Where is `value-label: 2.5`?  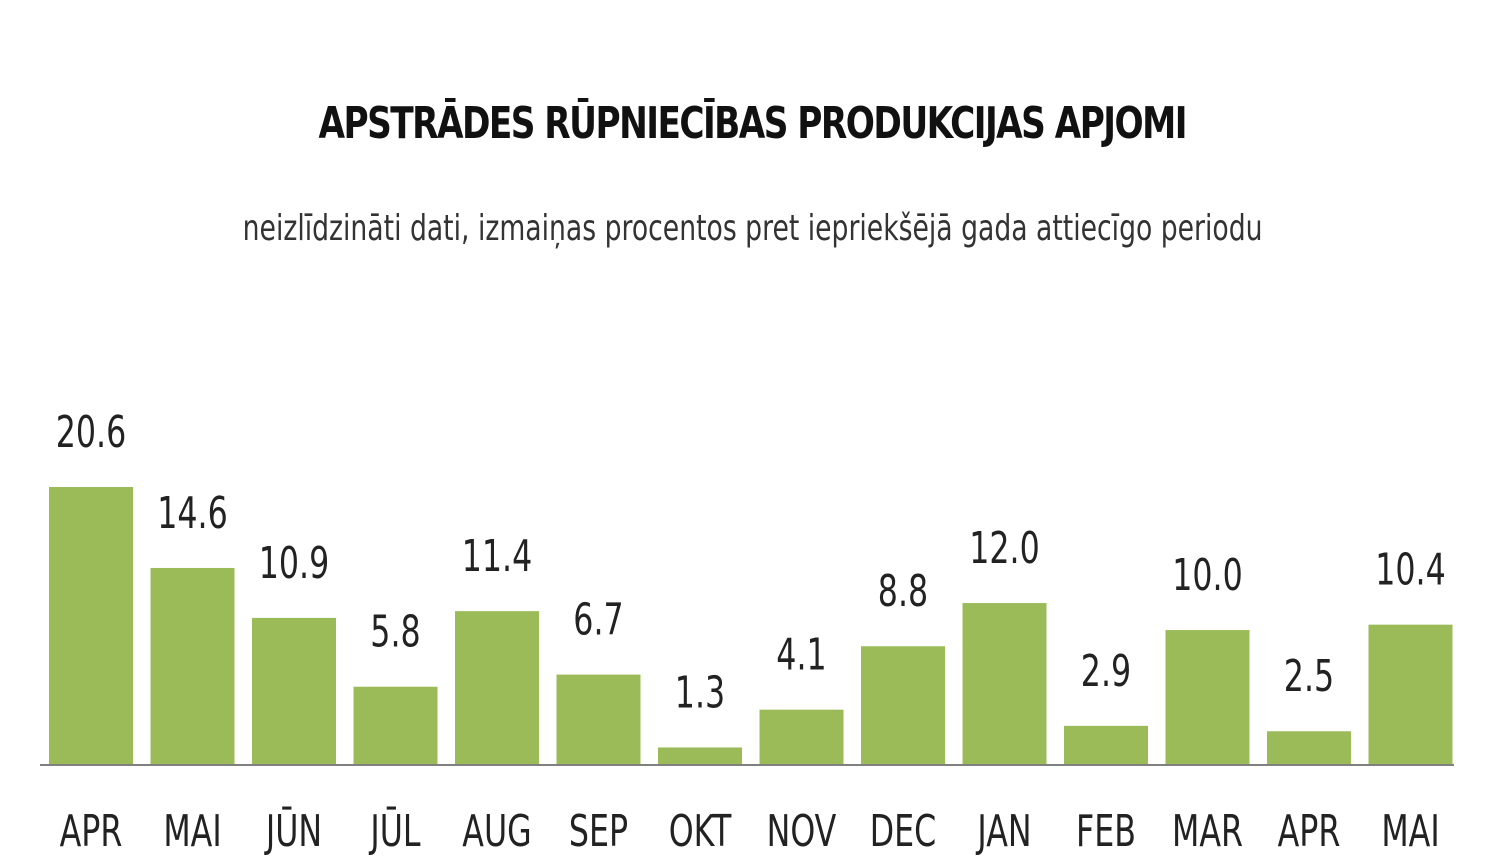
value-label: 2.5 is located at coordinates (1309, 677).